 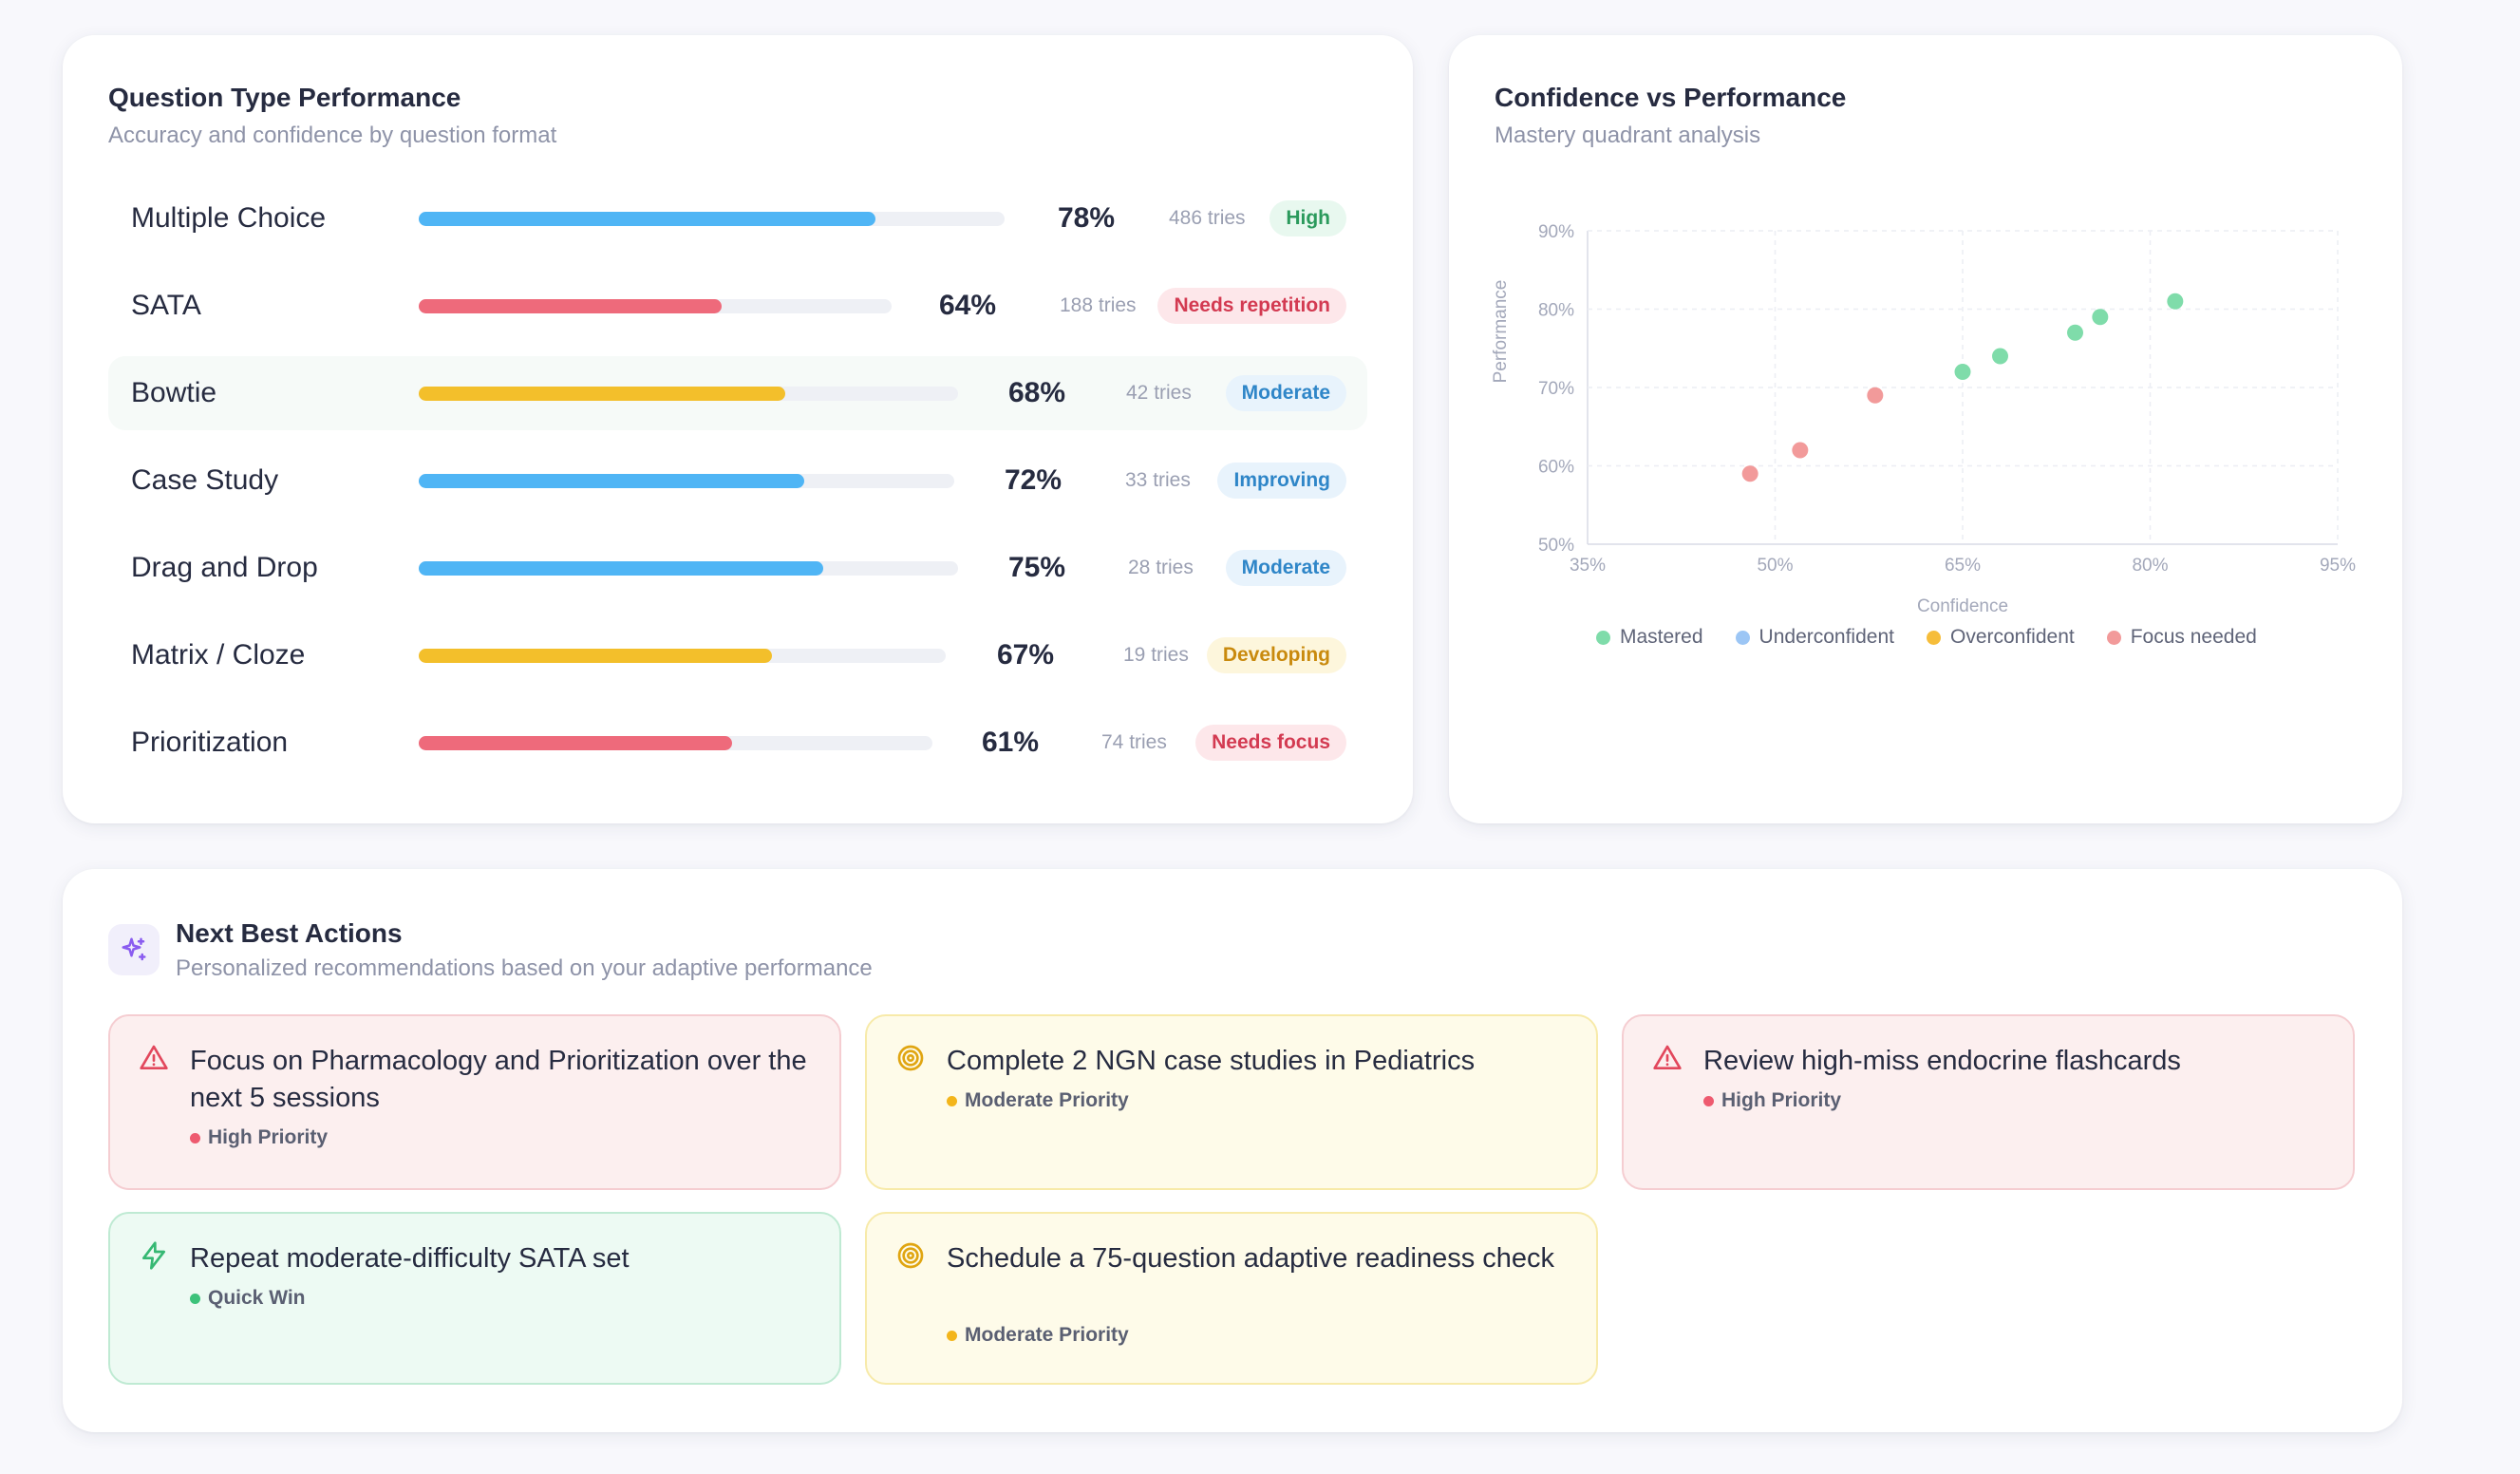 What do you see at coordinates (205, 480) in the screenshot?
I see `question-type-name: Case Study` at bounding box center [205, 480].